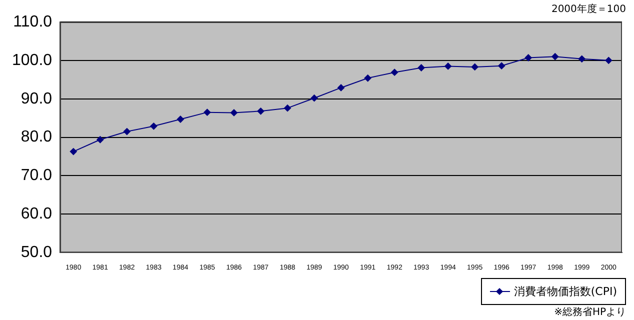  Describe the element at coordinates (565, 291) in the screenshot. I see `legend-label: 消費者物価指数(CPI)` at that location.